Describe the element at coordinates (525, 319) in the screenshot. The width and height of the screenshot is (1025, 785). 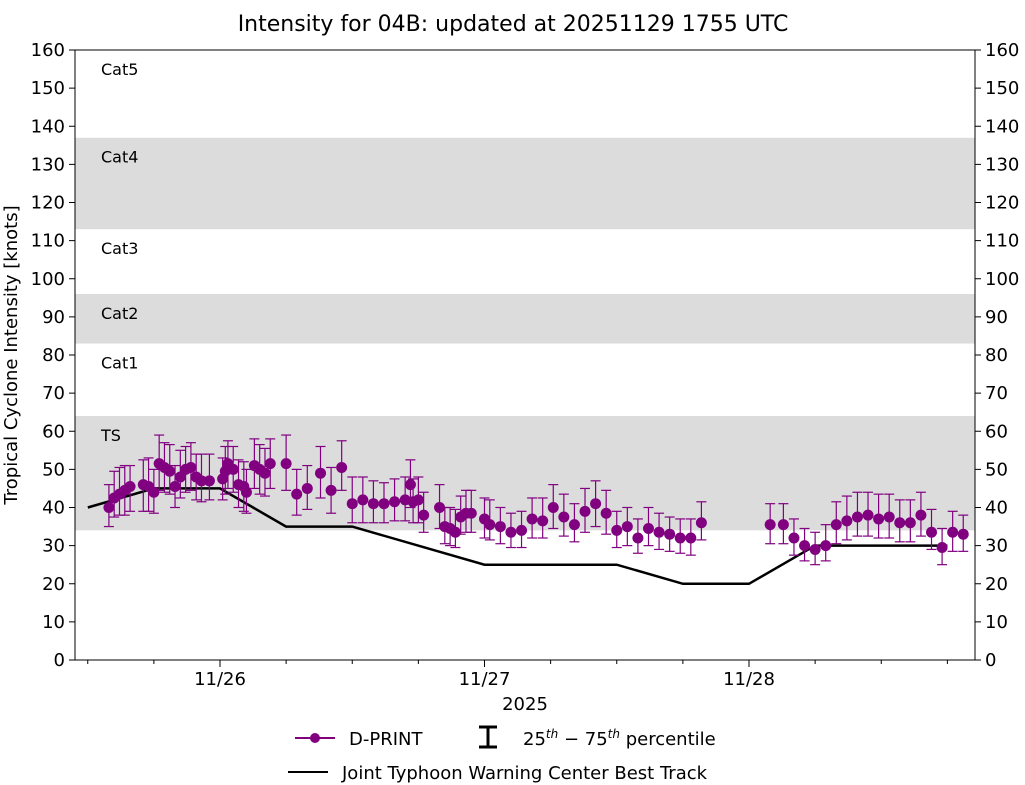
I see `band-cat2` at that location.